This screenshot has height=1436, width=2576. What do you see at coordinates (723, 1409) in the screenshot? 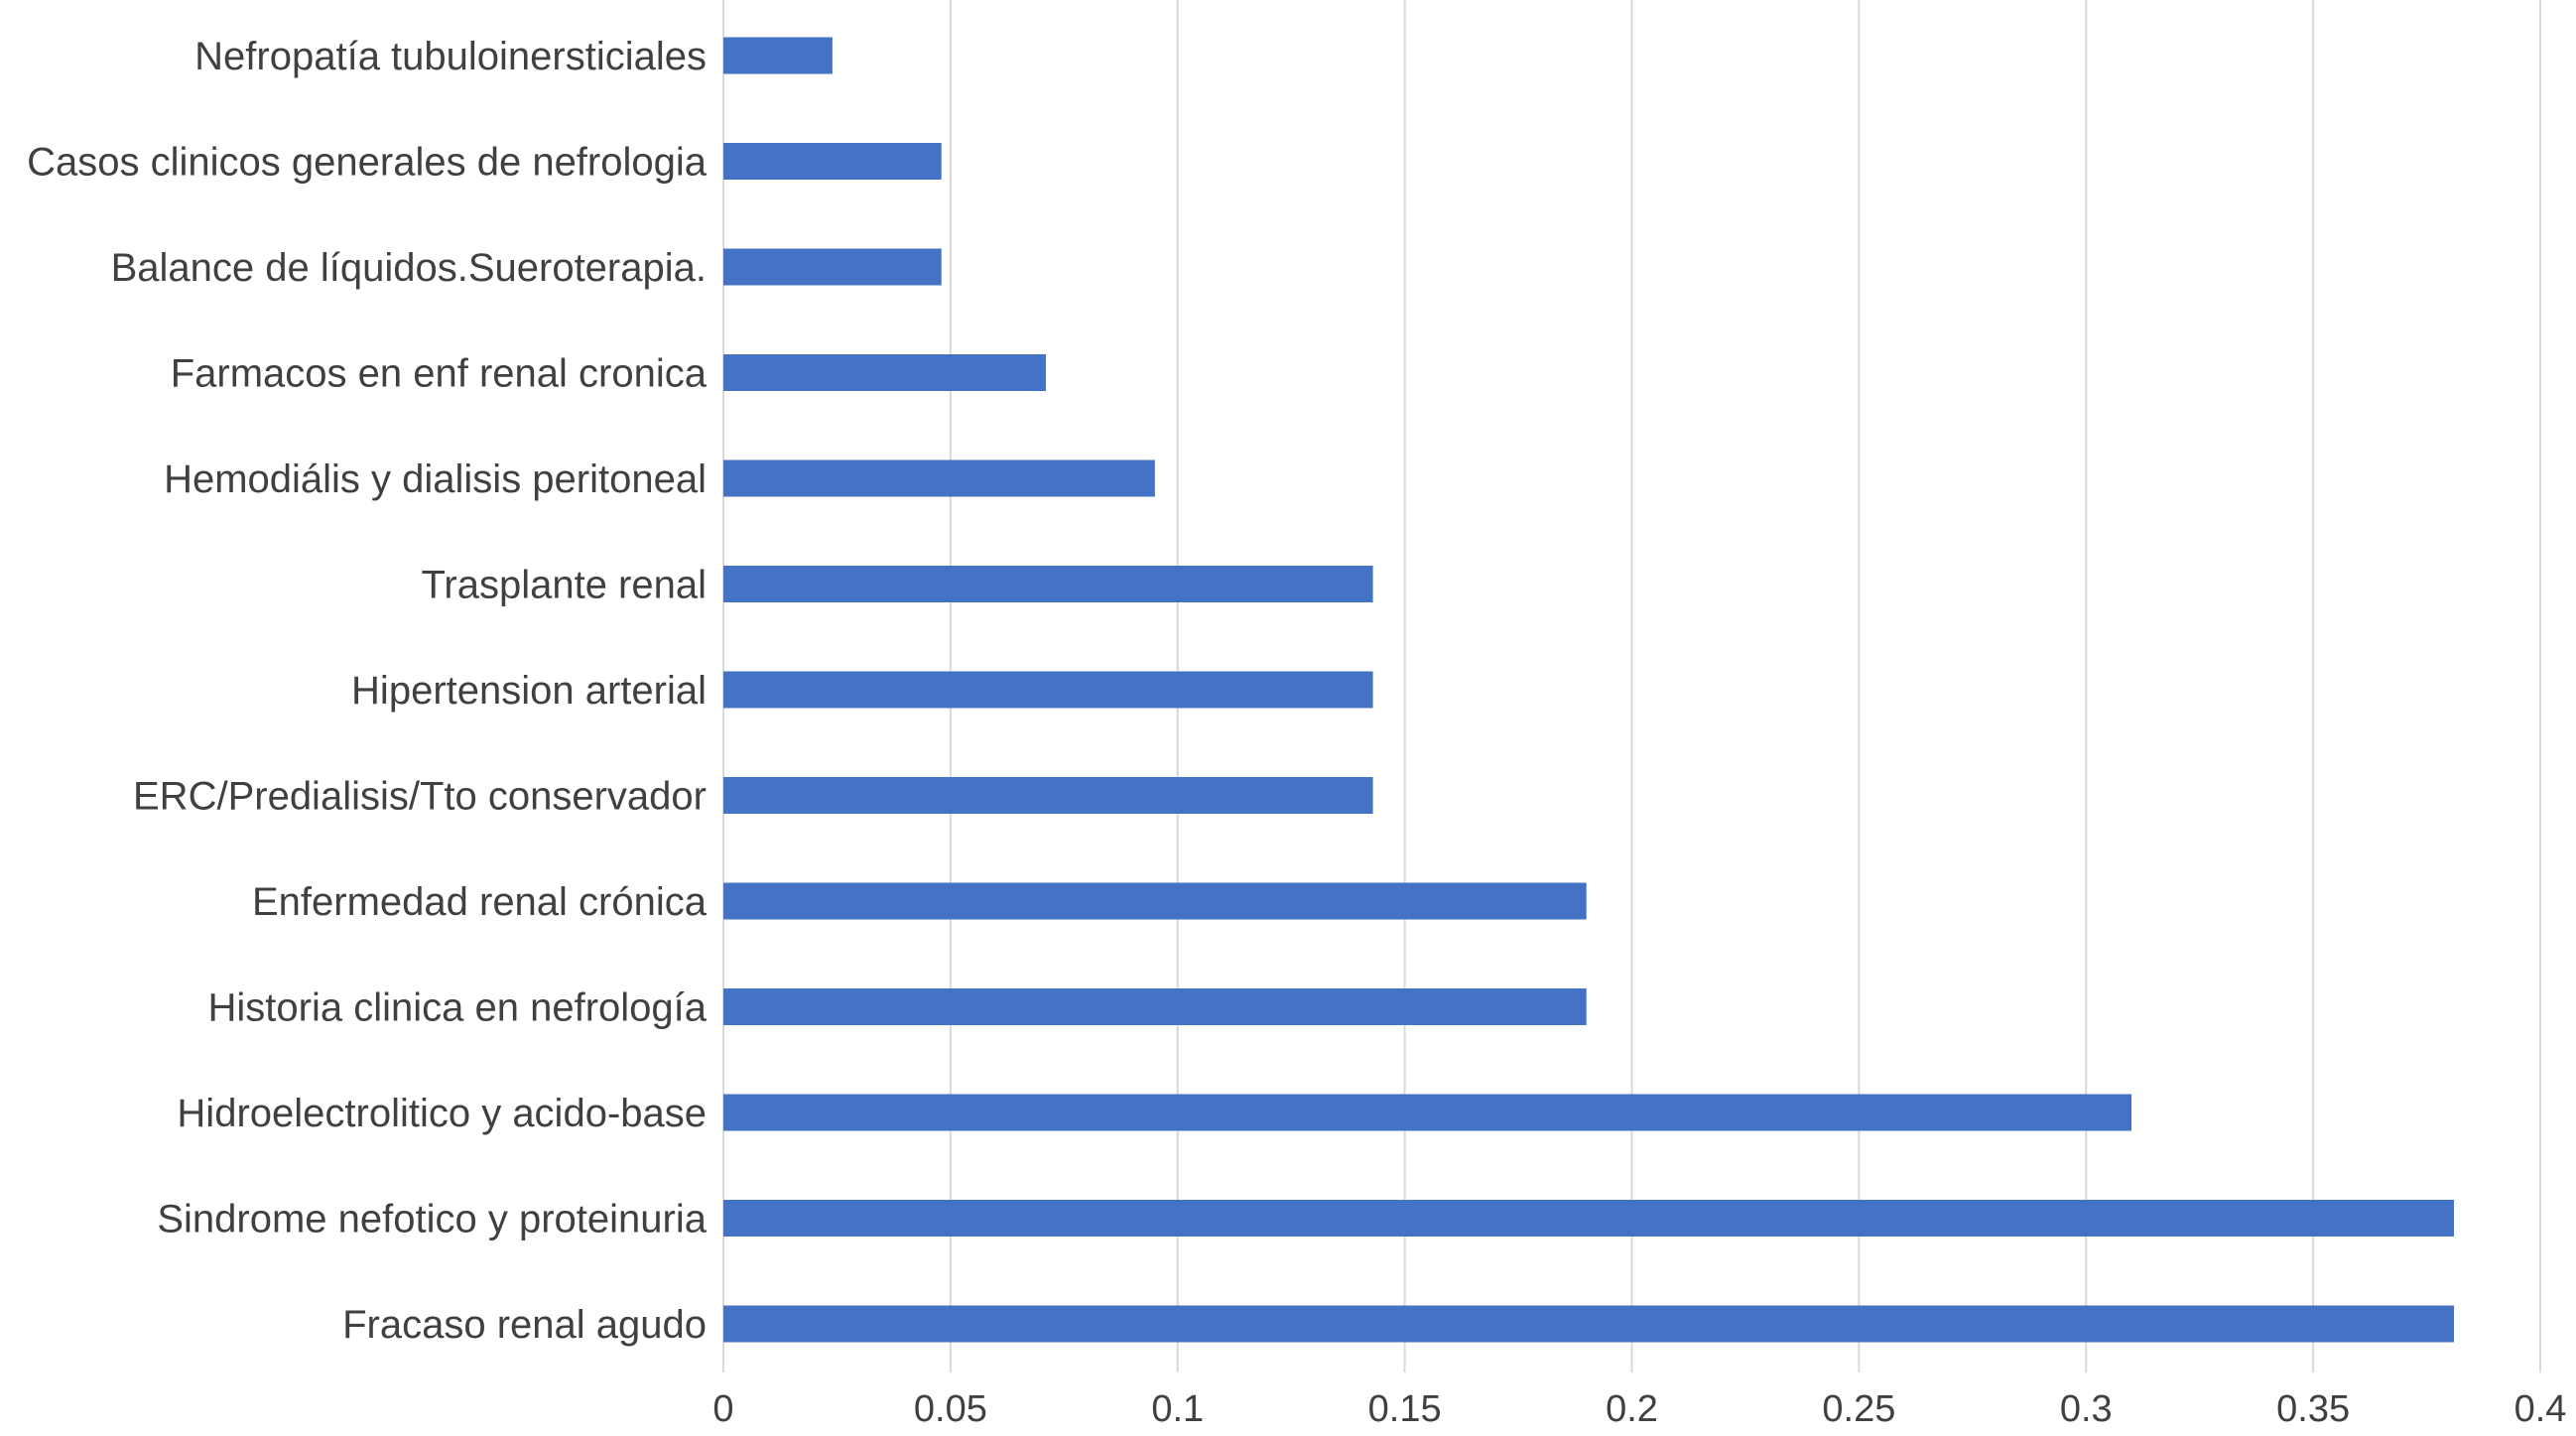
I see `x-tick-label: 0` at bounding box center [723, 1409].